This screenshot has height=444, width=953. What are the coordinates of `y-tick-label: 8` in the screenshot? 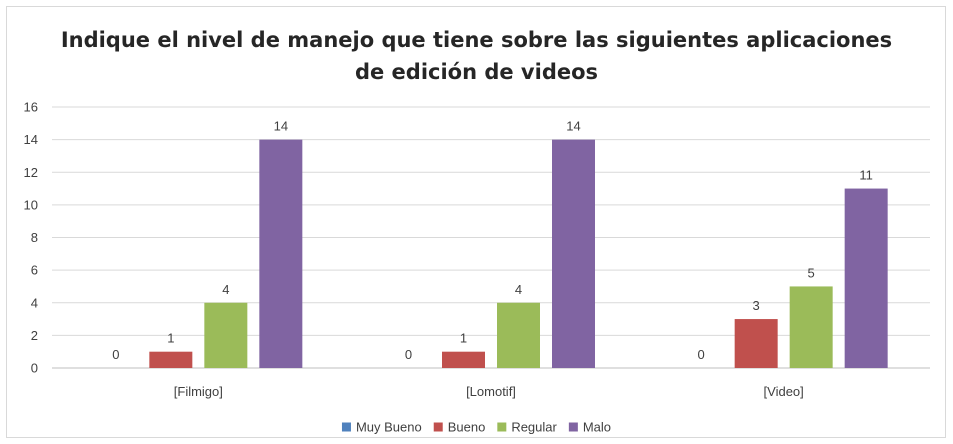 It's located at (34, 237).